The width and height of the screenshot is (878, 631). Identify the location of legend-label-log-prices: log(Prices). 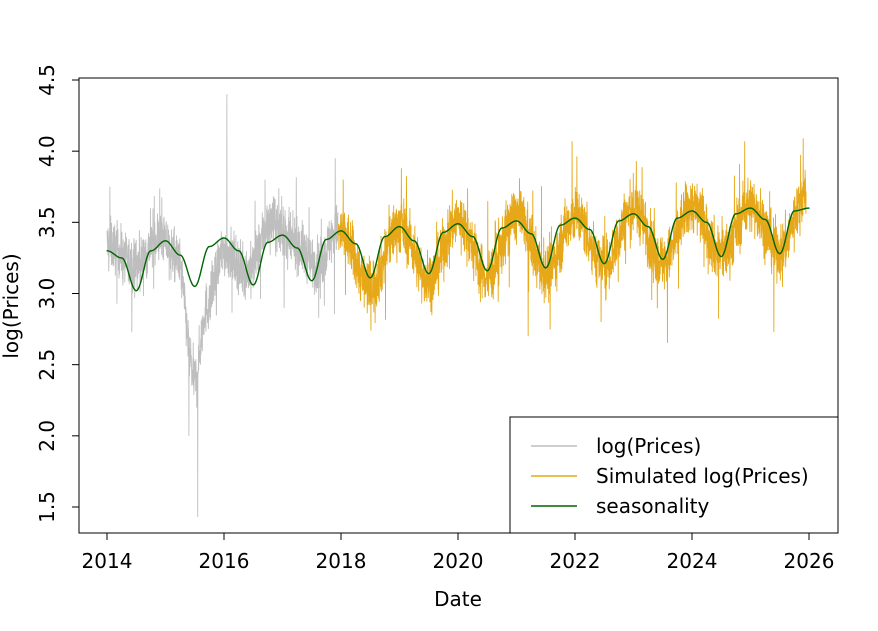
(648, 446).